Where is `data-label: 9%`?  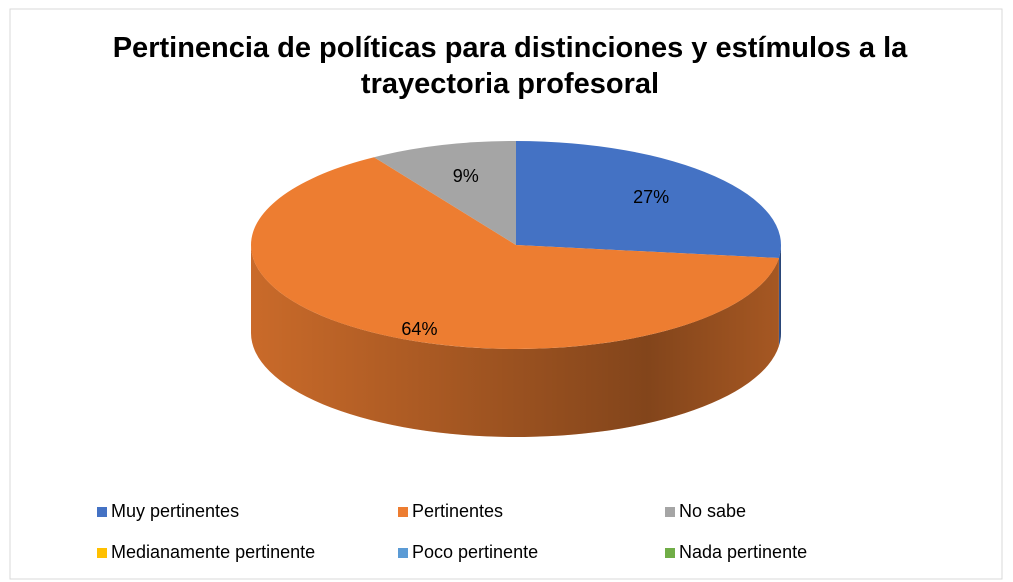 data-label: 9% is located at coordinates (466, 176).